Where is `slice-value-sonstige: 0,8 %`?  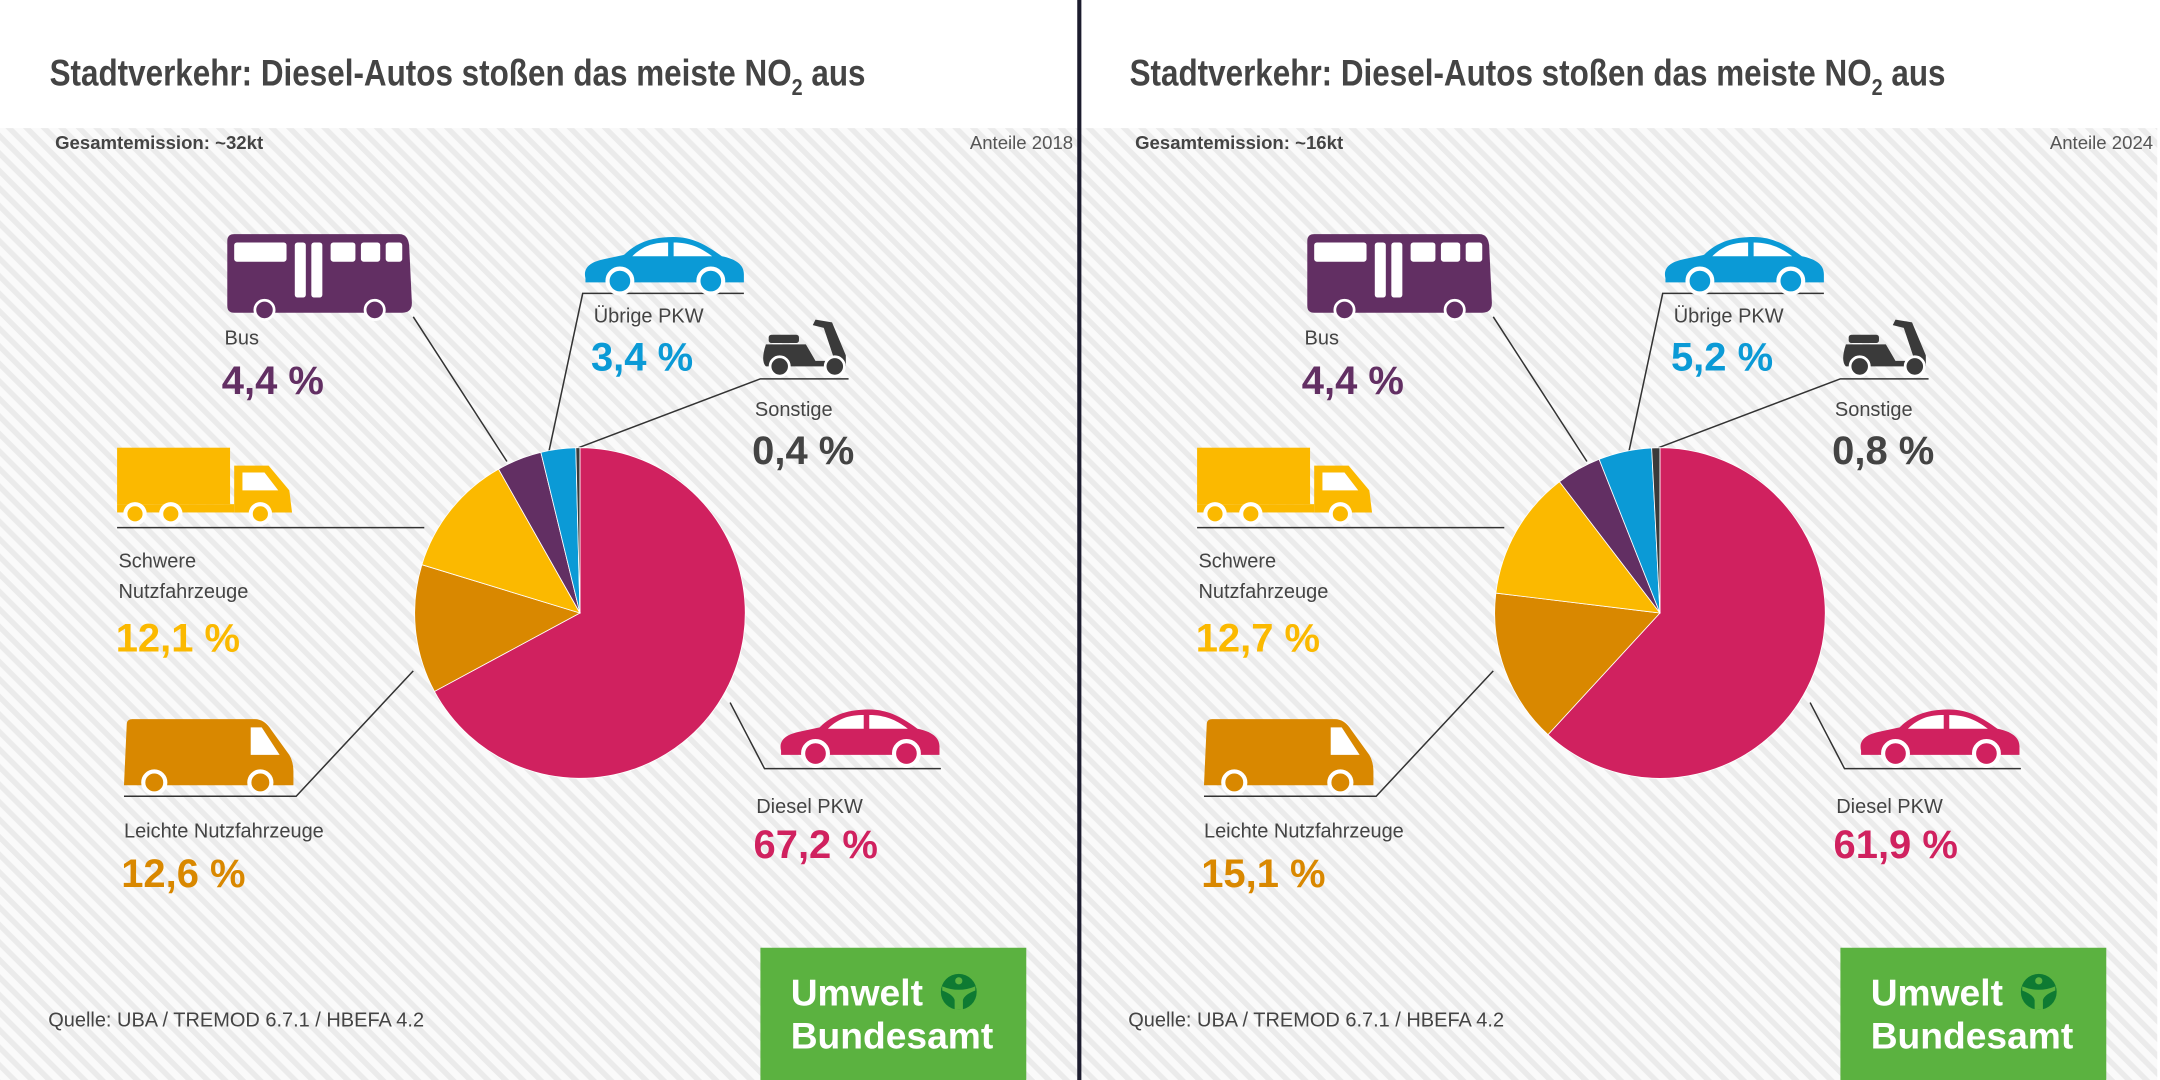
slice-value-sonstige: 0,8 % is located at coordinates (1883, 451).